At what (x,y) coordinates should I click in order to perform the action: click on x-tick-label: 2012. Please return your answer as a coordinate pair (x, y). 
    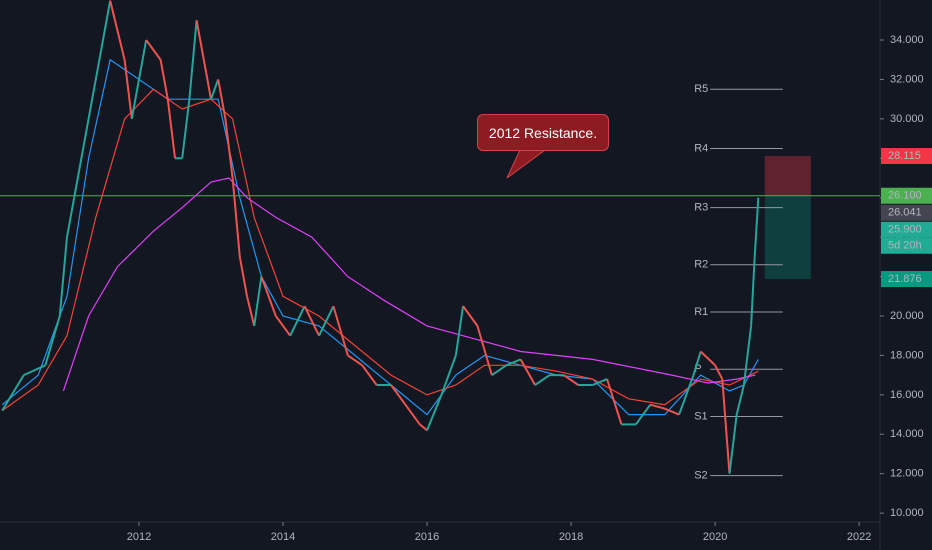
    Looking at the image, I should click on (139, 537).